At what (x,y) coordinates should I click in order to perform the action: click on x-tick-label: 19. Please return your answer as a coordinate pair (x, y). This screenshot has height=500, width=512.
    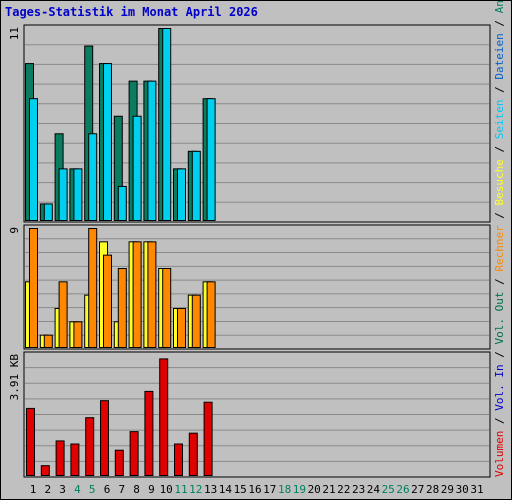
    Looking at the image, I should click on (299, 489).